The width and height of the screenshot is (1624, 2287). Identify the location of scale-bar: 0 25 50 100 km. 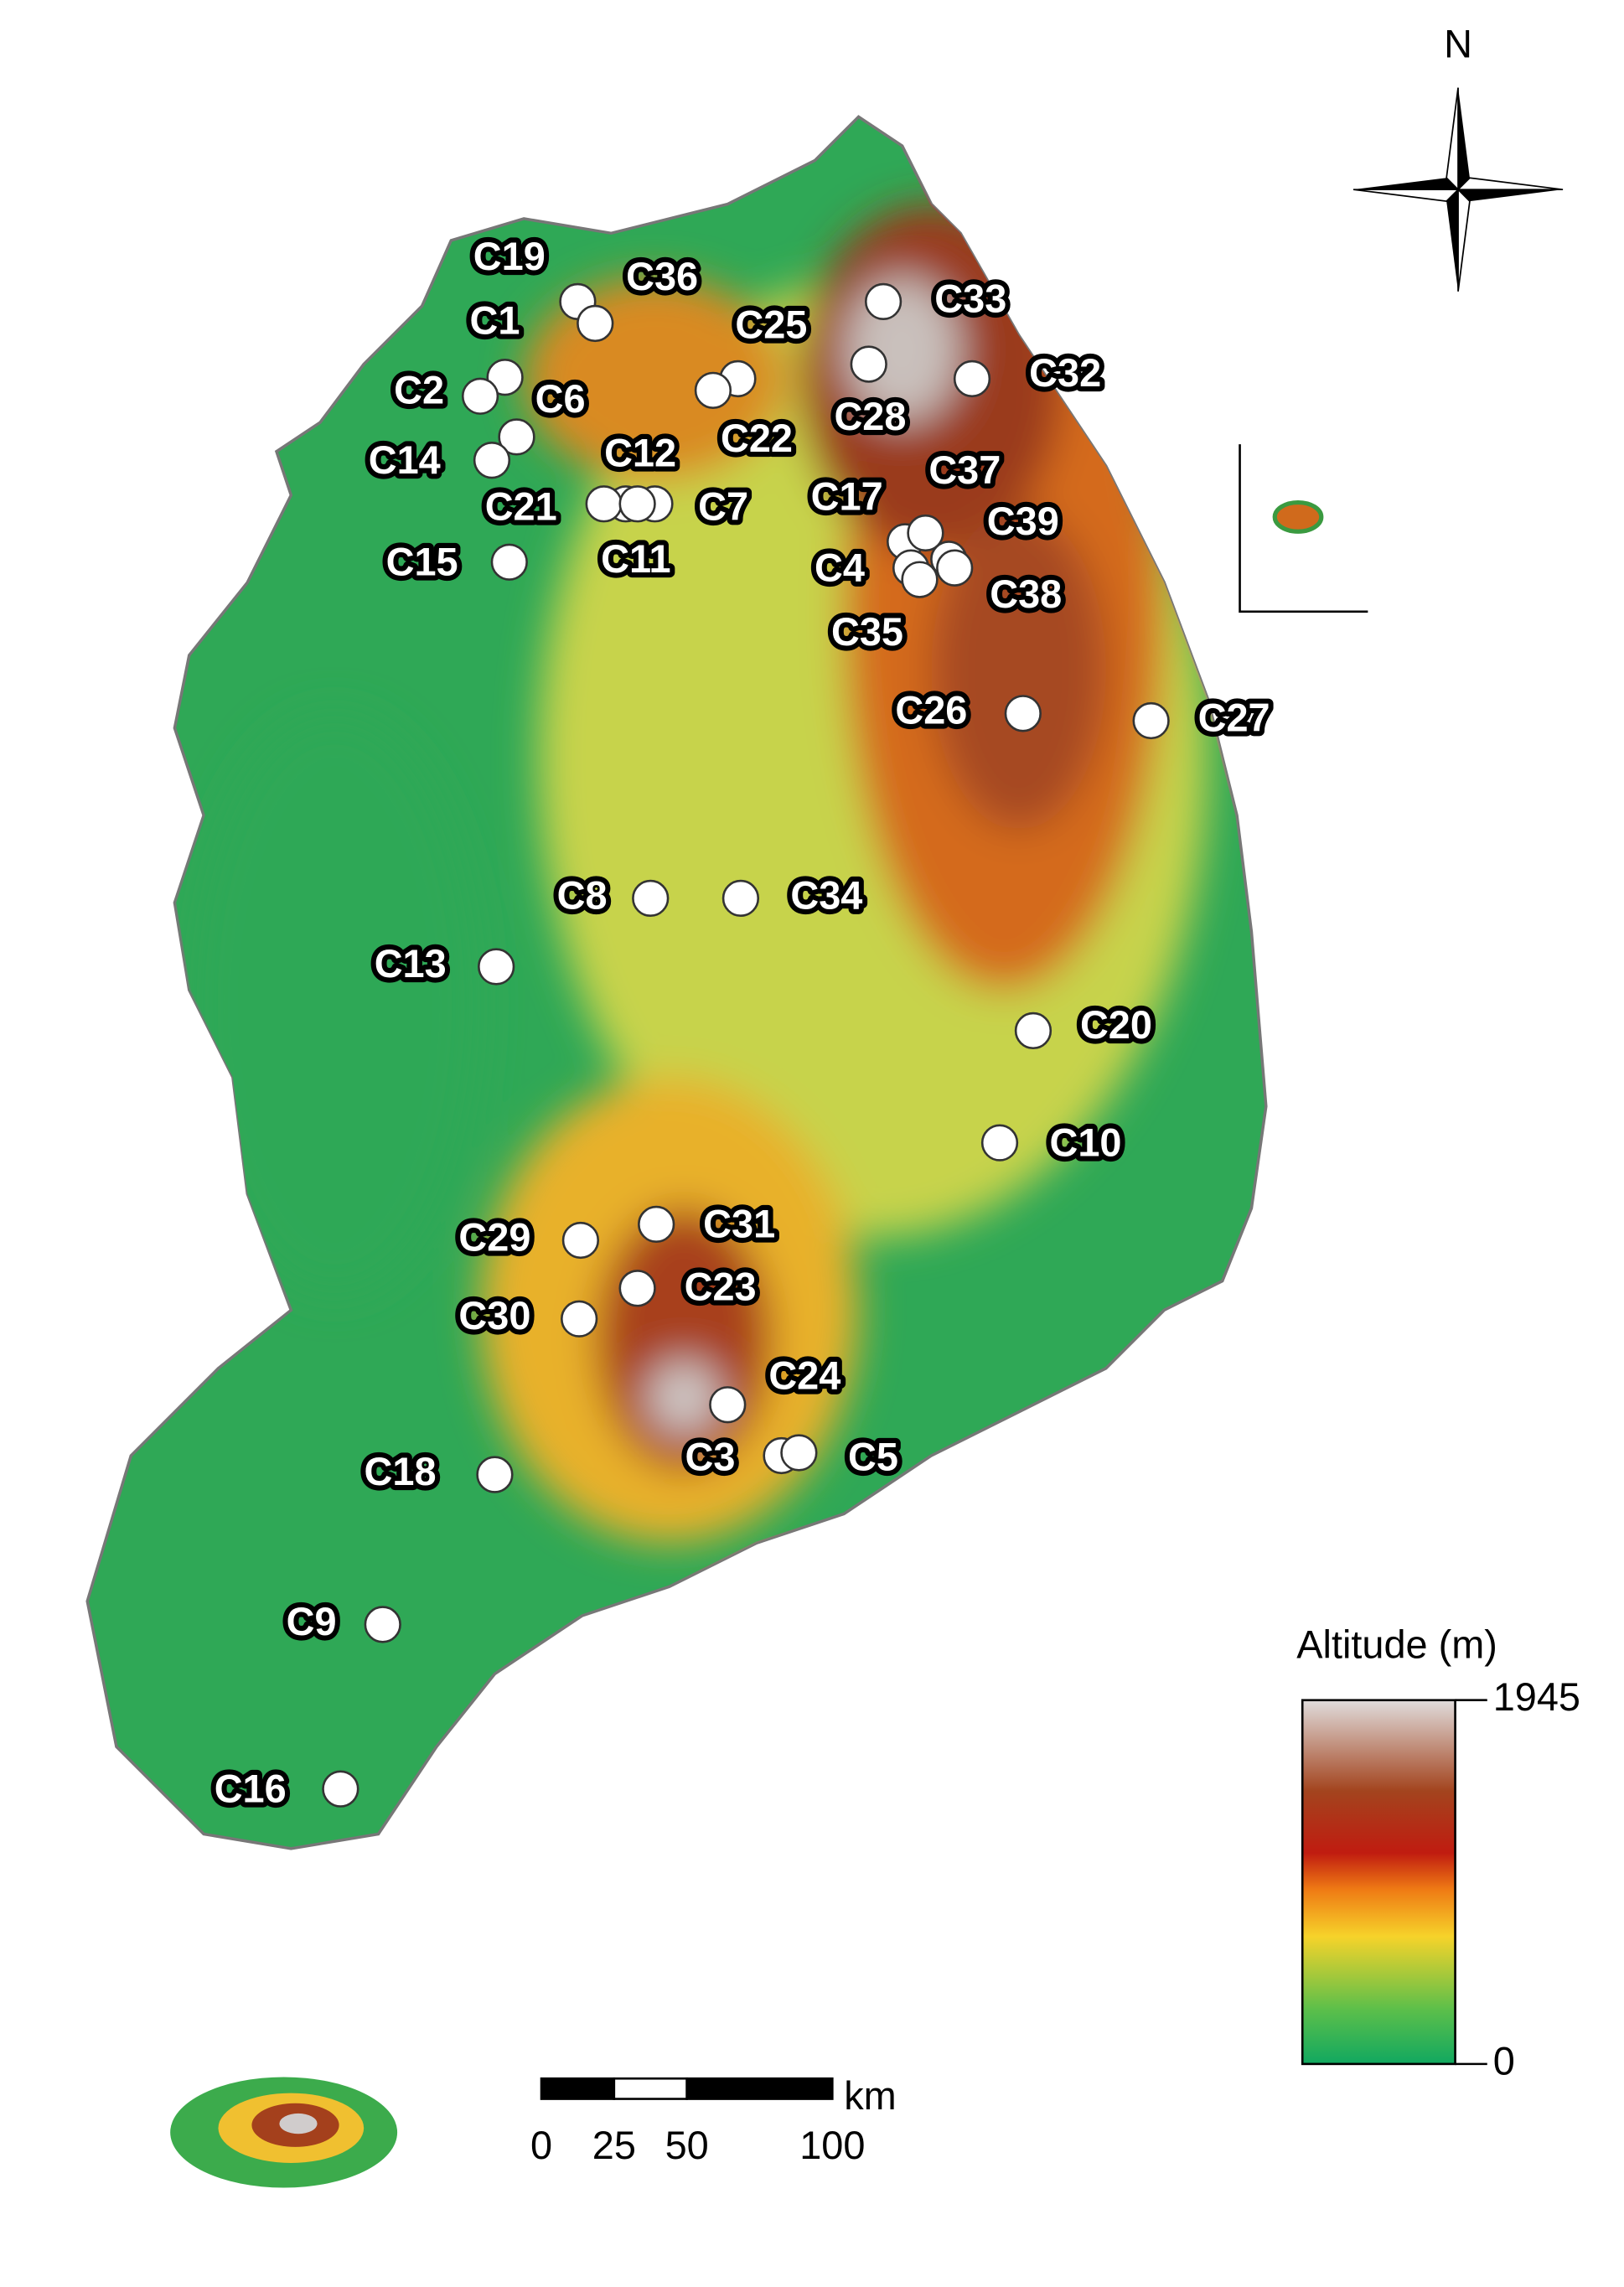
(713, 2121).